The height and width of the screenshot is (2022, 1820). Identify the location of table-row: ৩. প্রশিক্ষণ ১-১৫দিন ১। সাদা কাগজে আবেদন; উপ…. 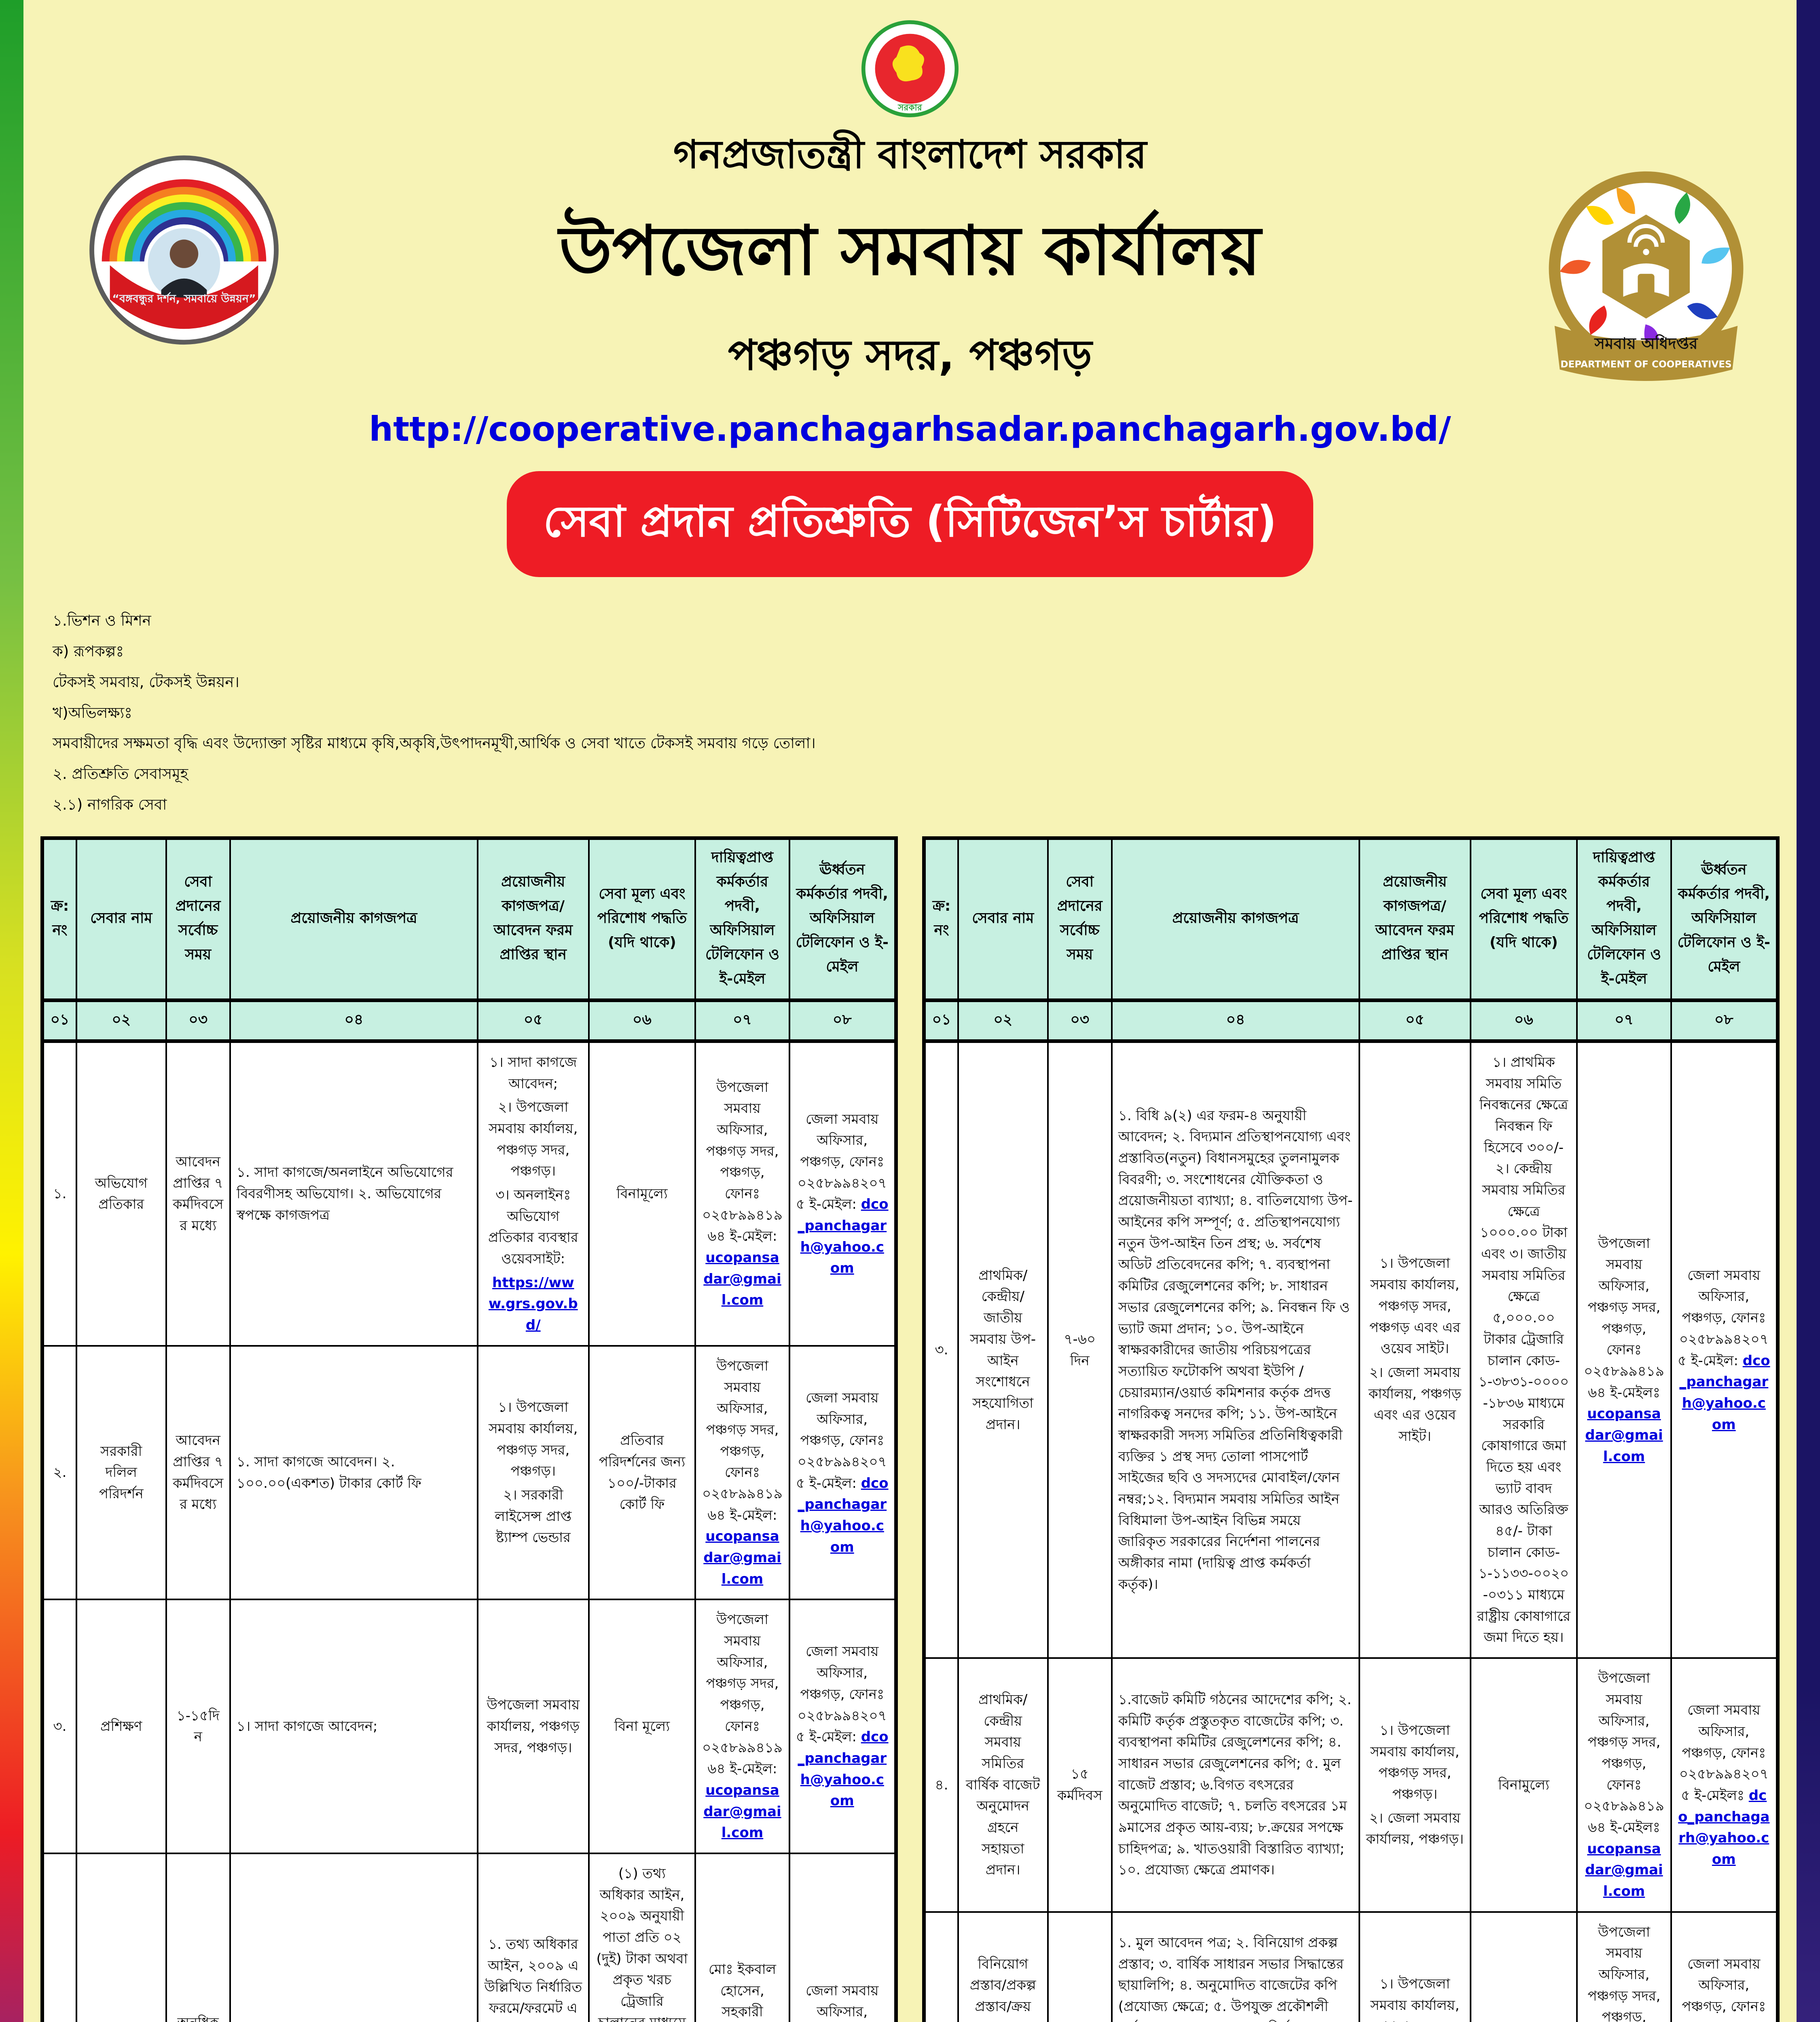
(469, 1726).